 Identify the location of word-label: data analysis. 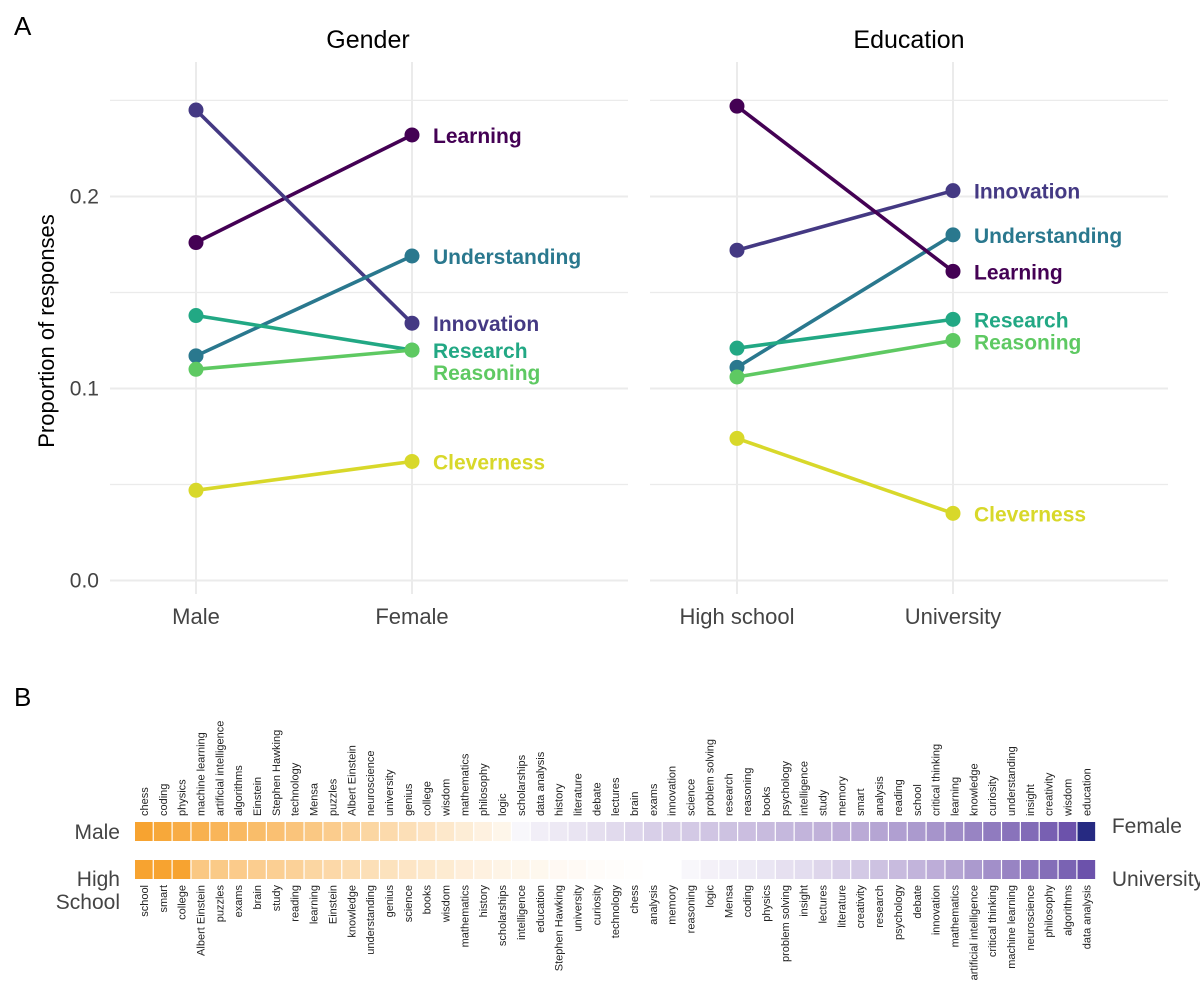
(1087, 917).